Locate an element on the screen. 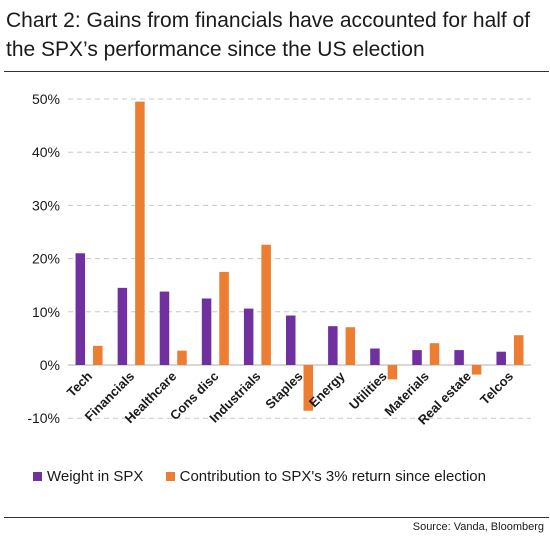 This screenshot has width=550, height=542. footer-divider is located at coordinates (276, 517).